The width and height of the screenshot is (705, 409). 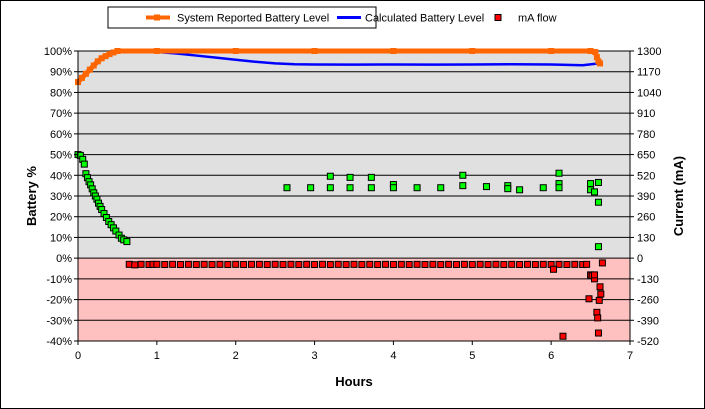 What do you see at coordinates (354, 381) in the screenshot?
I see `x-axis-label: Hours` at bounding box center [354, 381].